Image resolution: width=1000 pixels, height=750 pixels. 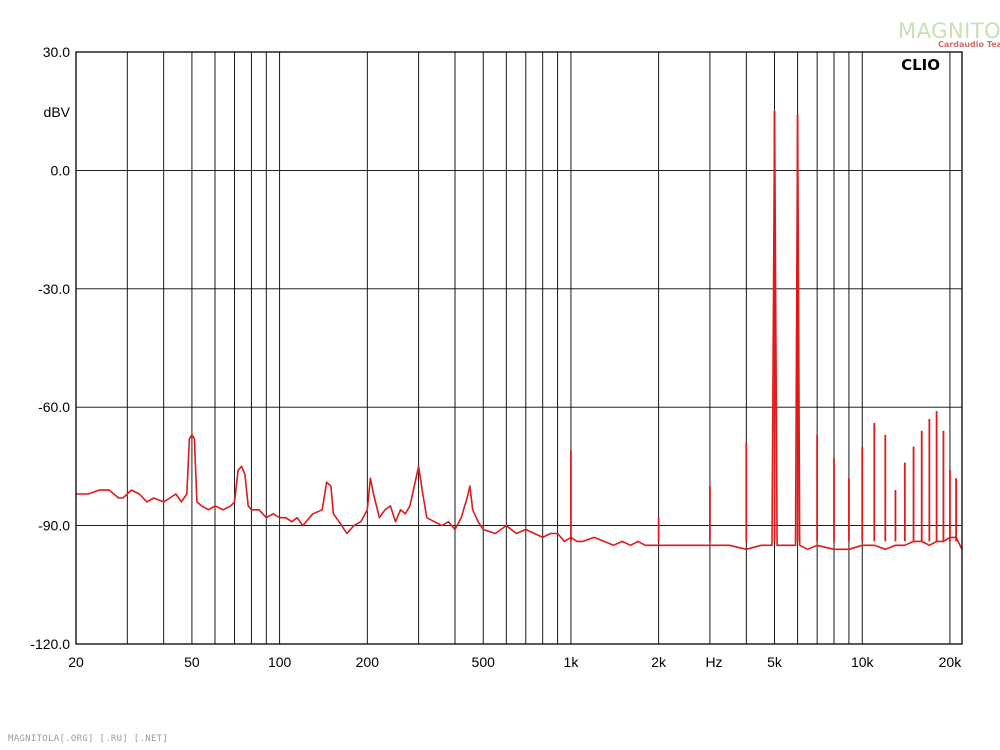 What do you see at coordinates (54, 526) in the screenshot?
I see `y-tick-label: -90.0` at bounding box center [54, 526].